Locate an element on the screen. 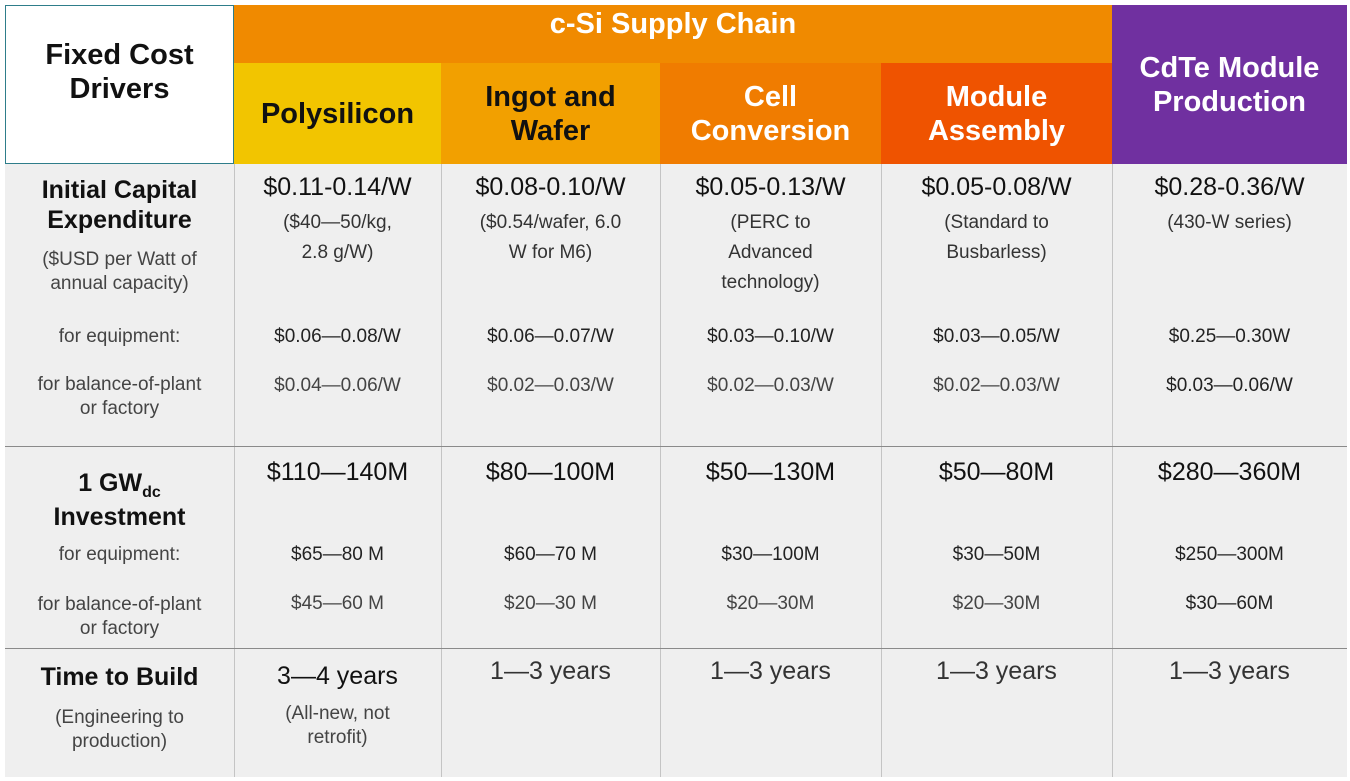 This screenshot has width=1350, height=781. cdte-header: CdTe Module Production is located at coordinates (1229, 84).